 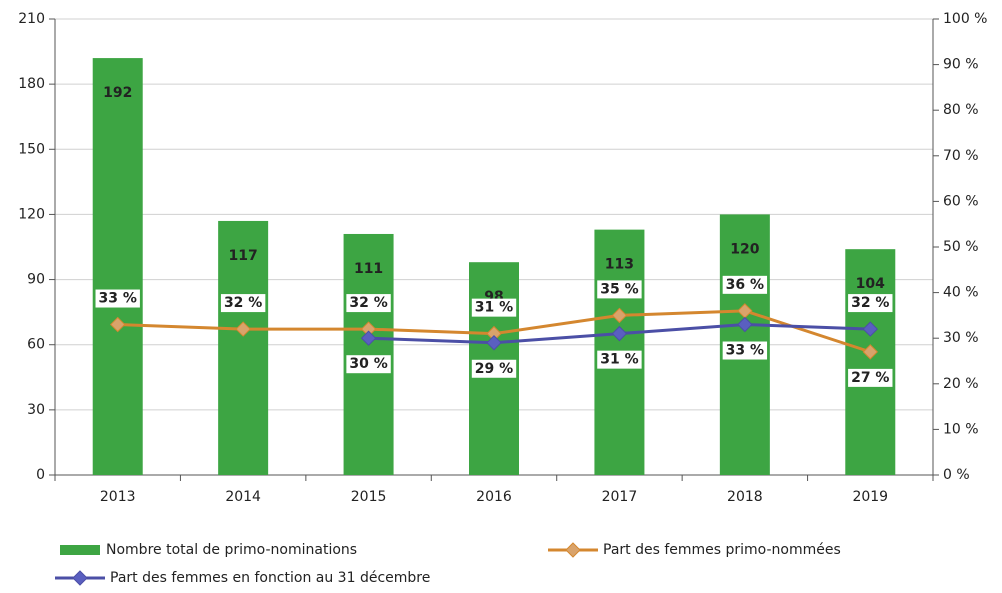 What do you see at coordinates (722, 550) in the screenshot?
I see `legend-label: Part des femmes primo-nommées` at bounding box center [722, 550].